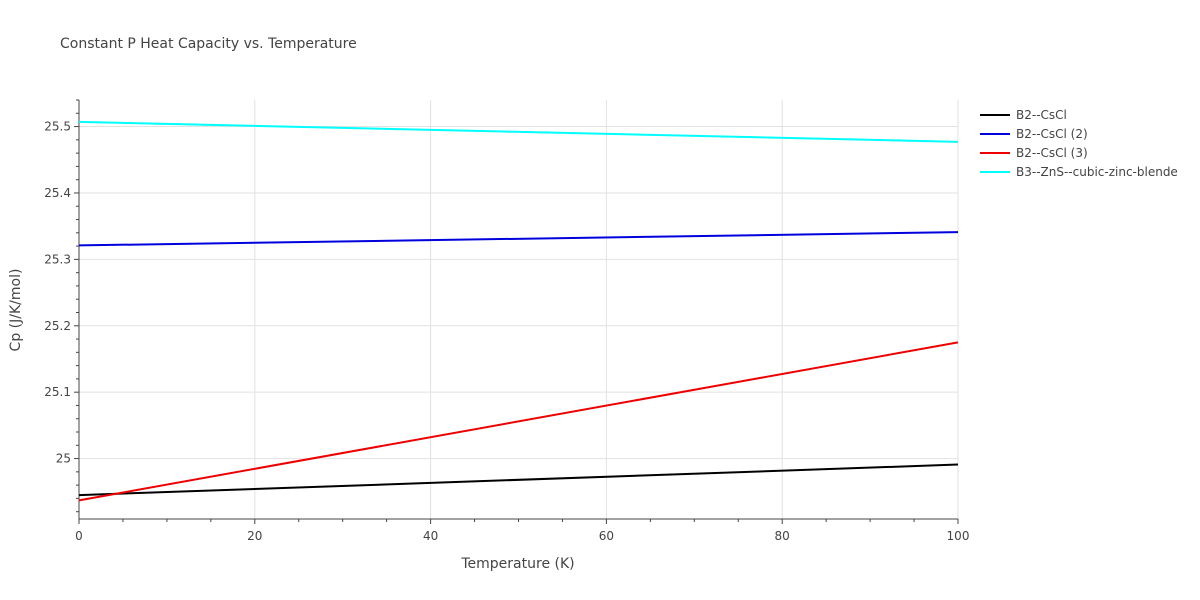  I want to click on y-axis-title: Cp (J/K/mol), so click(16, 310).